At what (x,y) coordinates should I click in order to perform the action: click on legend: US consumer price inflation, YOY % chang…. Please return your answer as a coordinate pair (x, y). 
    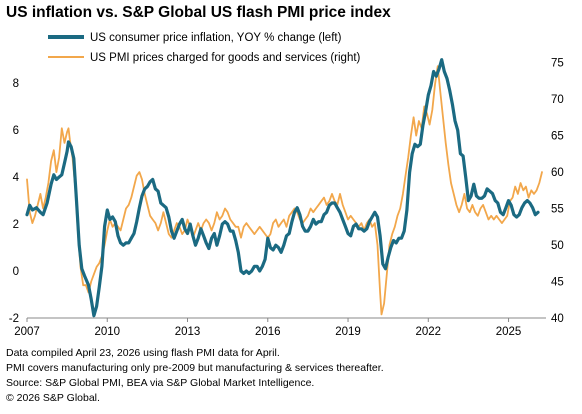
    Looking at the image, I should click on (204, 48).